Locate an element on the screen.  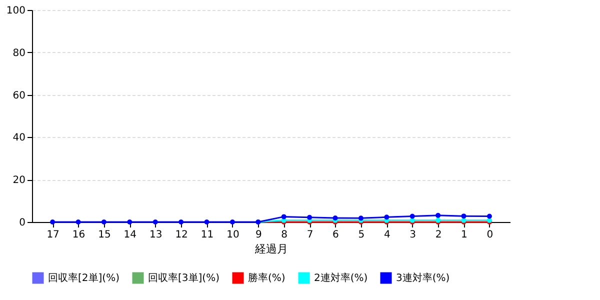
legend-label: 回収率[2単](%) is located at coordinates (84, 278).